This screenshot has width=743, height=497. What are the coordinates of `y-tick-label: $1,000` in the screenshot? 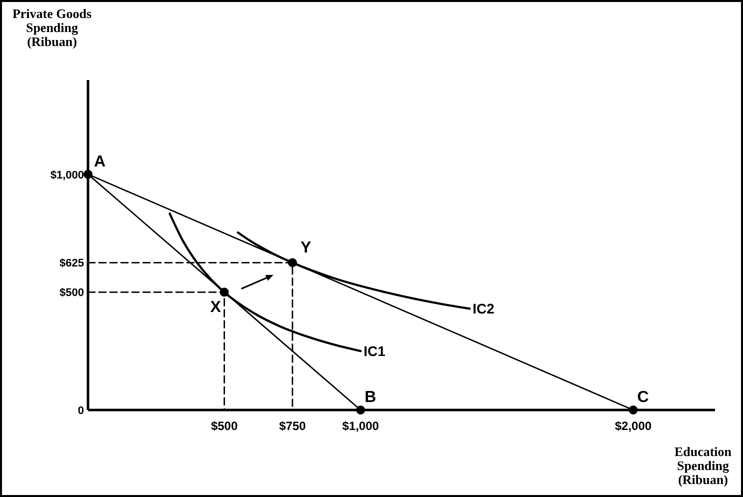 It's located at (67, 175).